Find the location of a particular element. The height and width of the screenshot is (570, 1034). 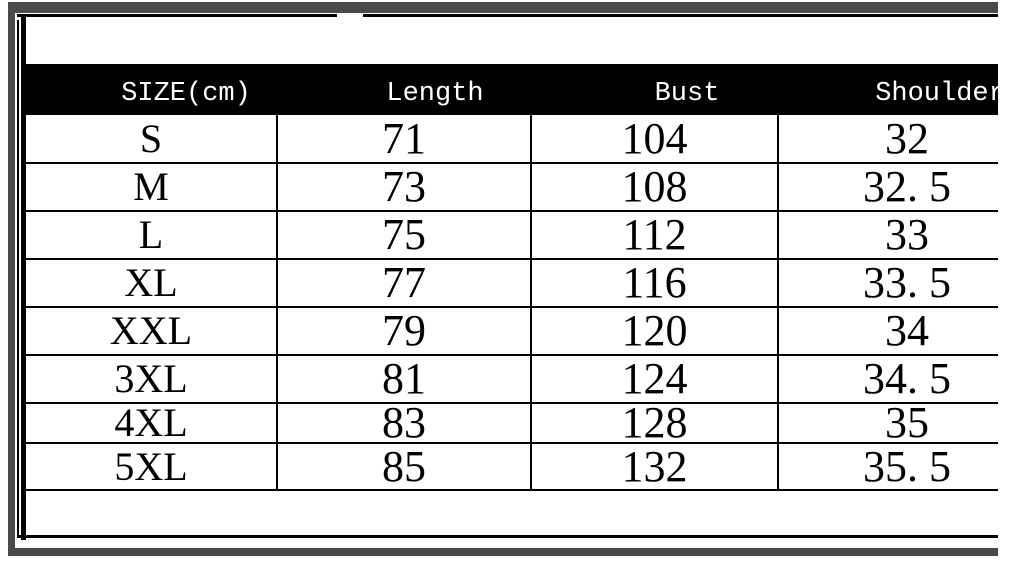

cell-length: 83 is located at coordinates (404, 422).